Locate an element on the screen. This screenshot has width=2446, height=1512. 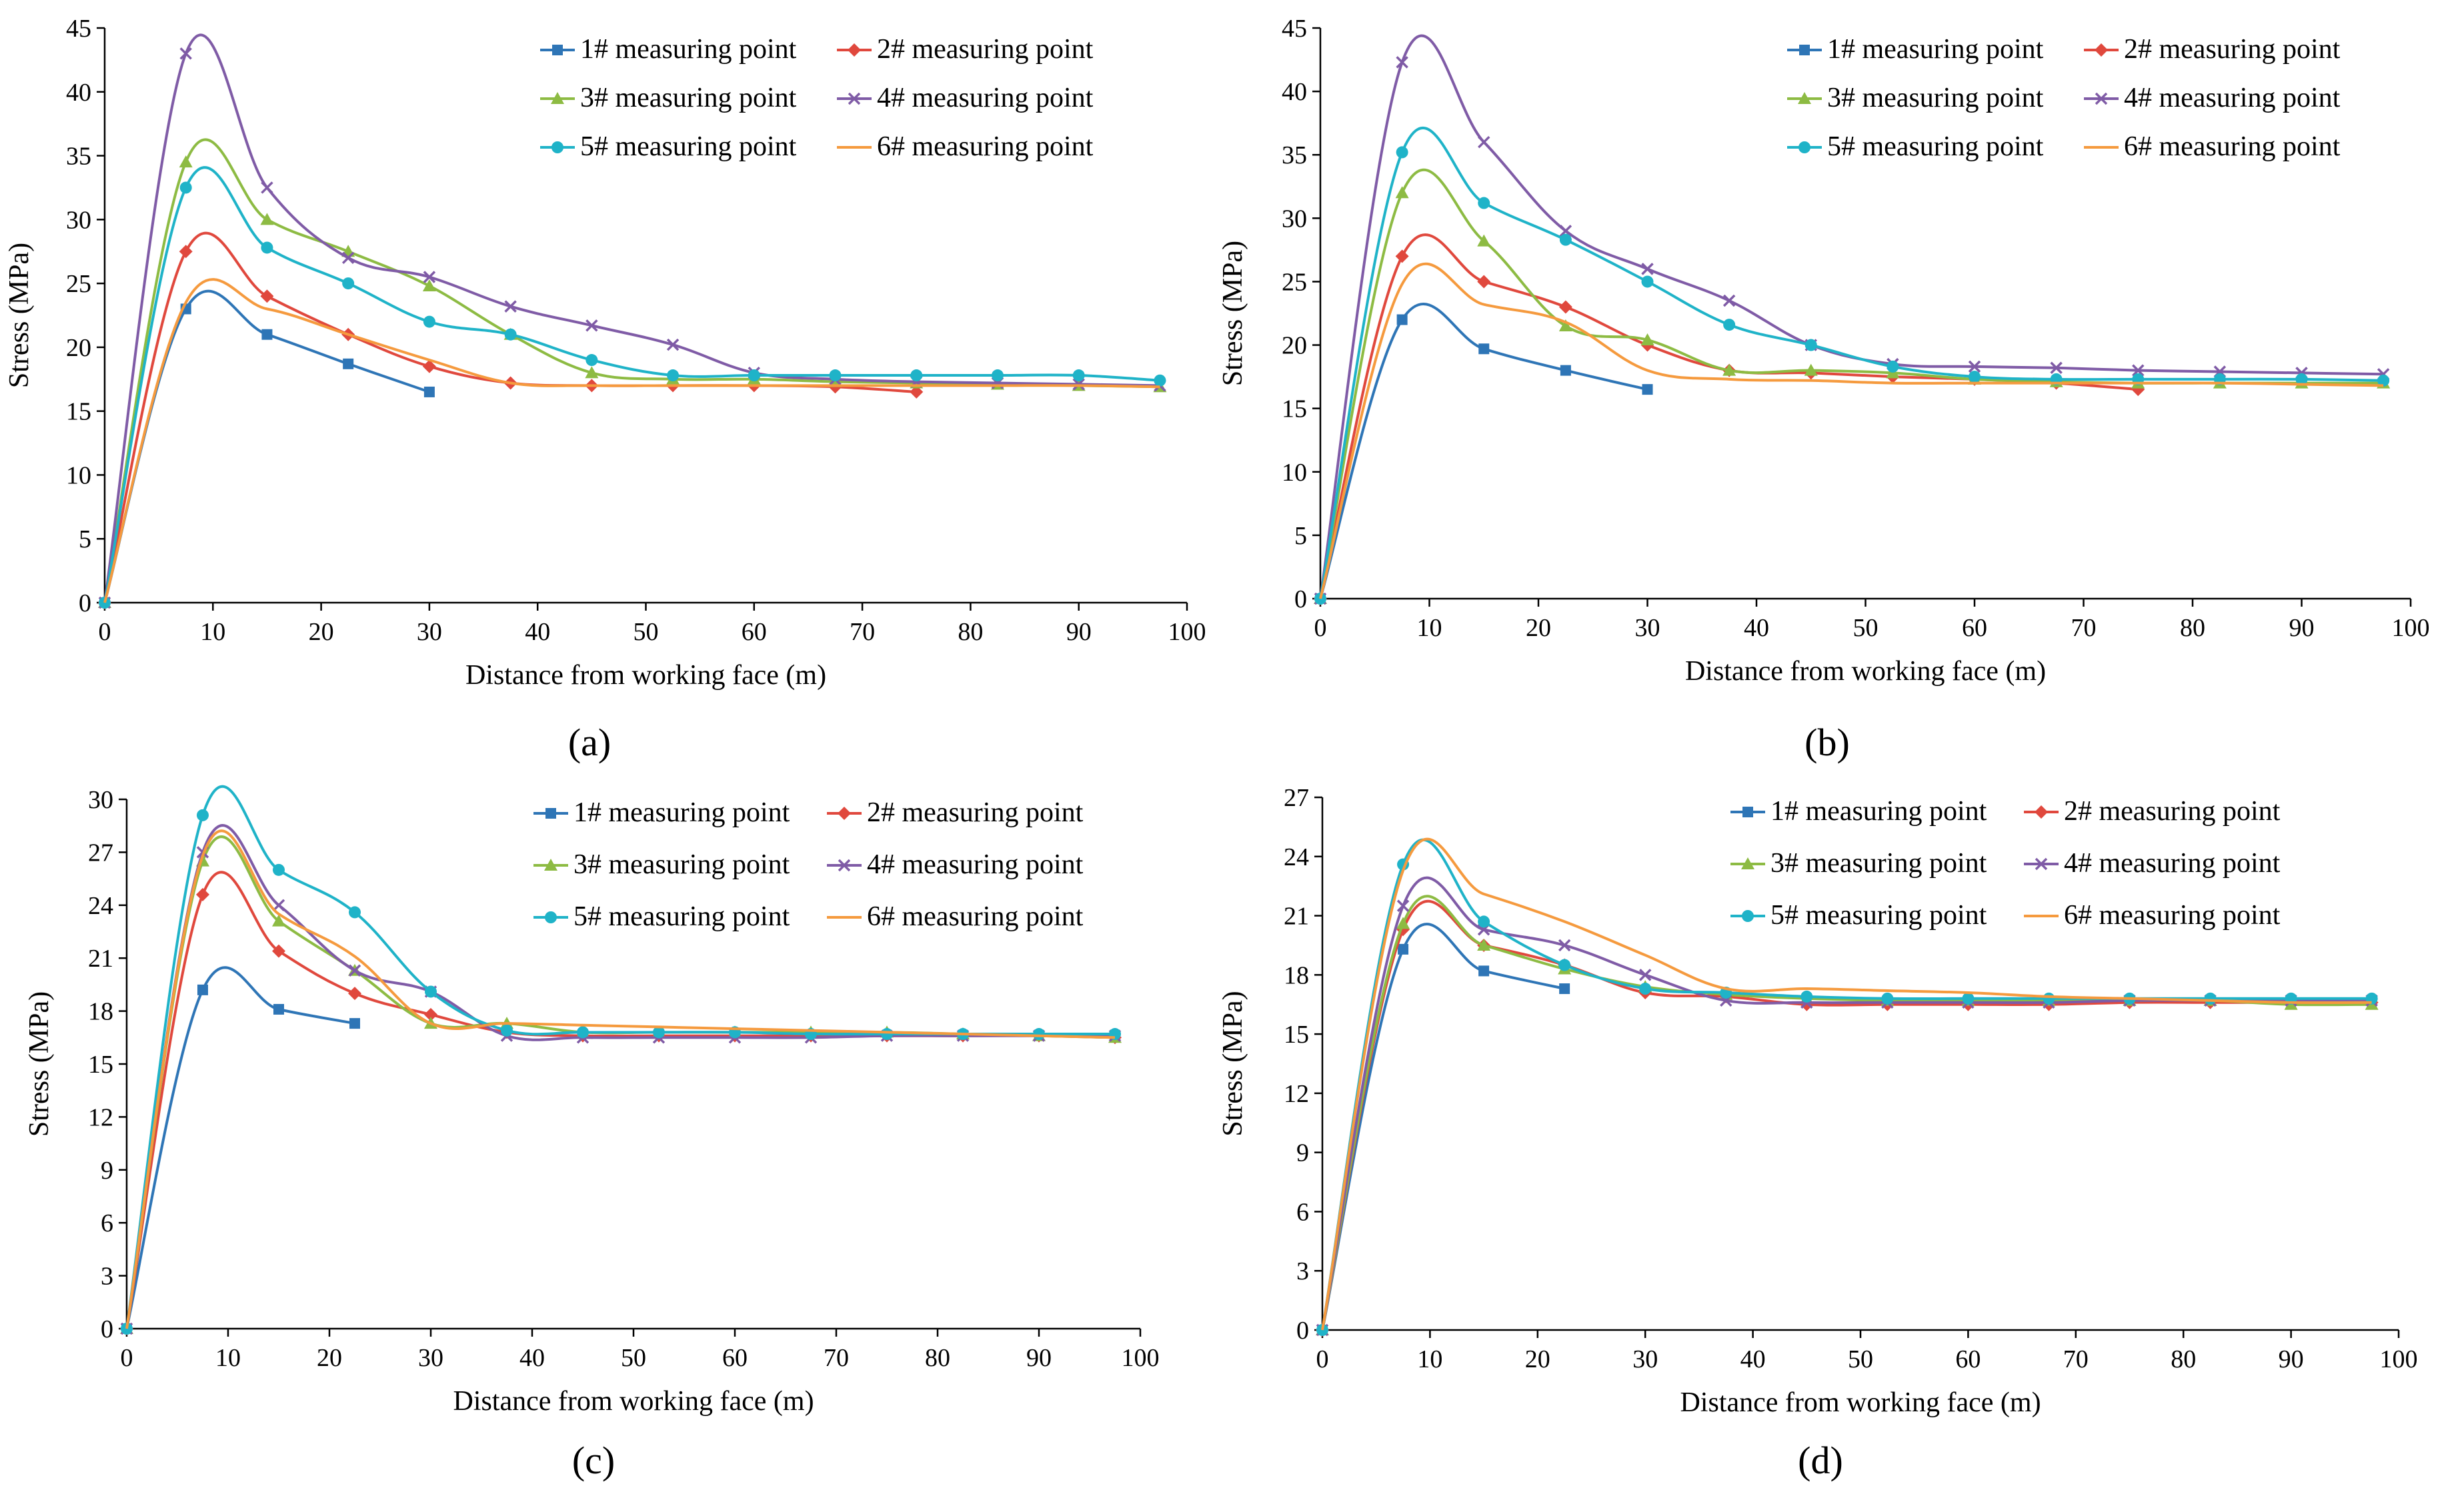
y-tick-label: 15 is located at coordinates (78, 412).